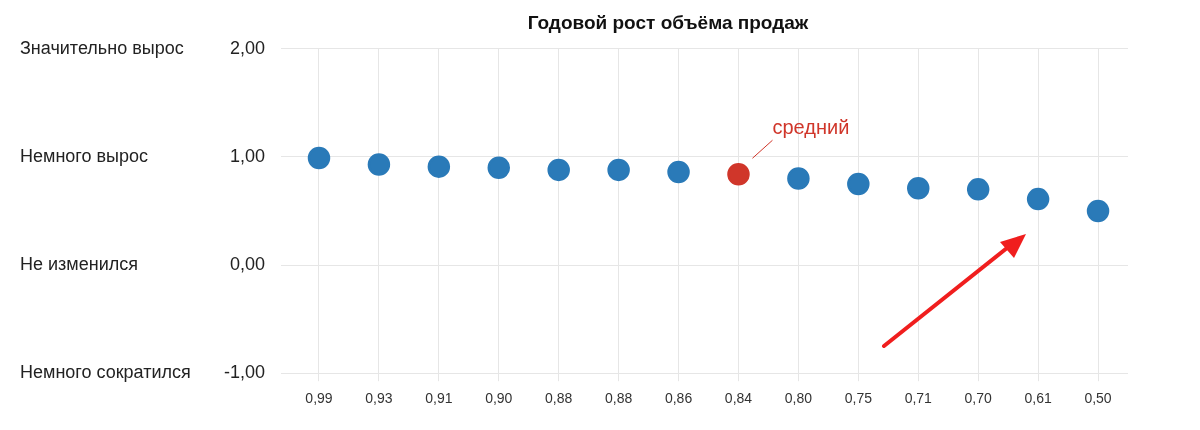 The width and height of the screenshot is (1200, 430). What do you see at coordinates (798, 398) in the screenshot?
I see `x-tick-label: 0,80` at bounding box center [798, 398].